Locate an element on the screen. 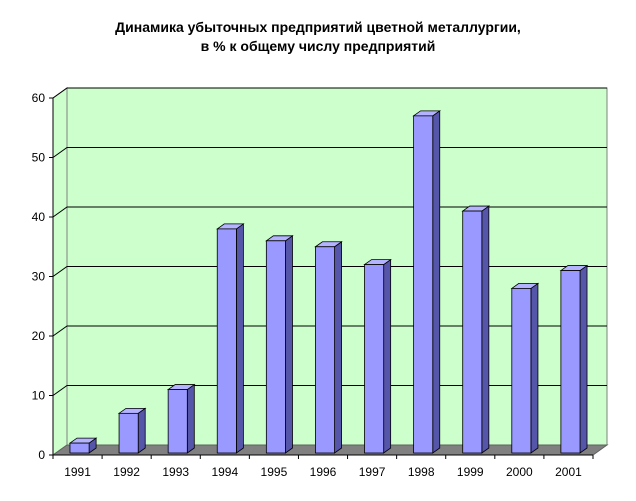 The width and height of the screenshot is (636, 501). x-tick-label: 1996 is located at coordinates (323, 472).